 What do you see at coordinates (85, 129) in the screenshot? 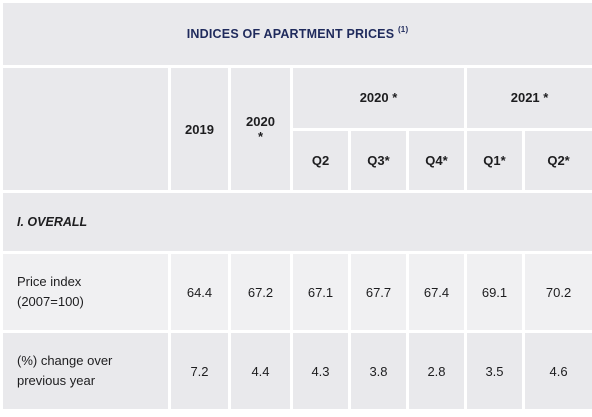
I see `header-blank-cell` at bounding box center [85, 129].